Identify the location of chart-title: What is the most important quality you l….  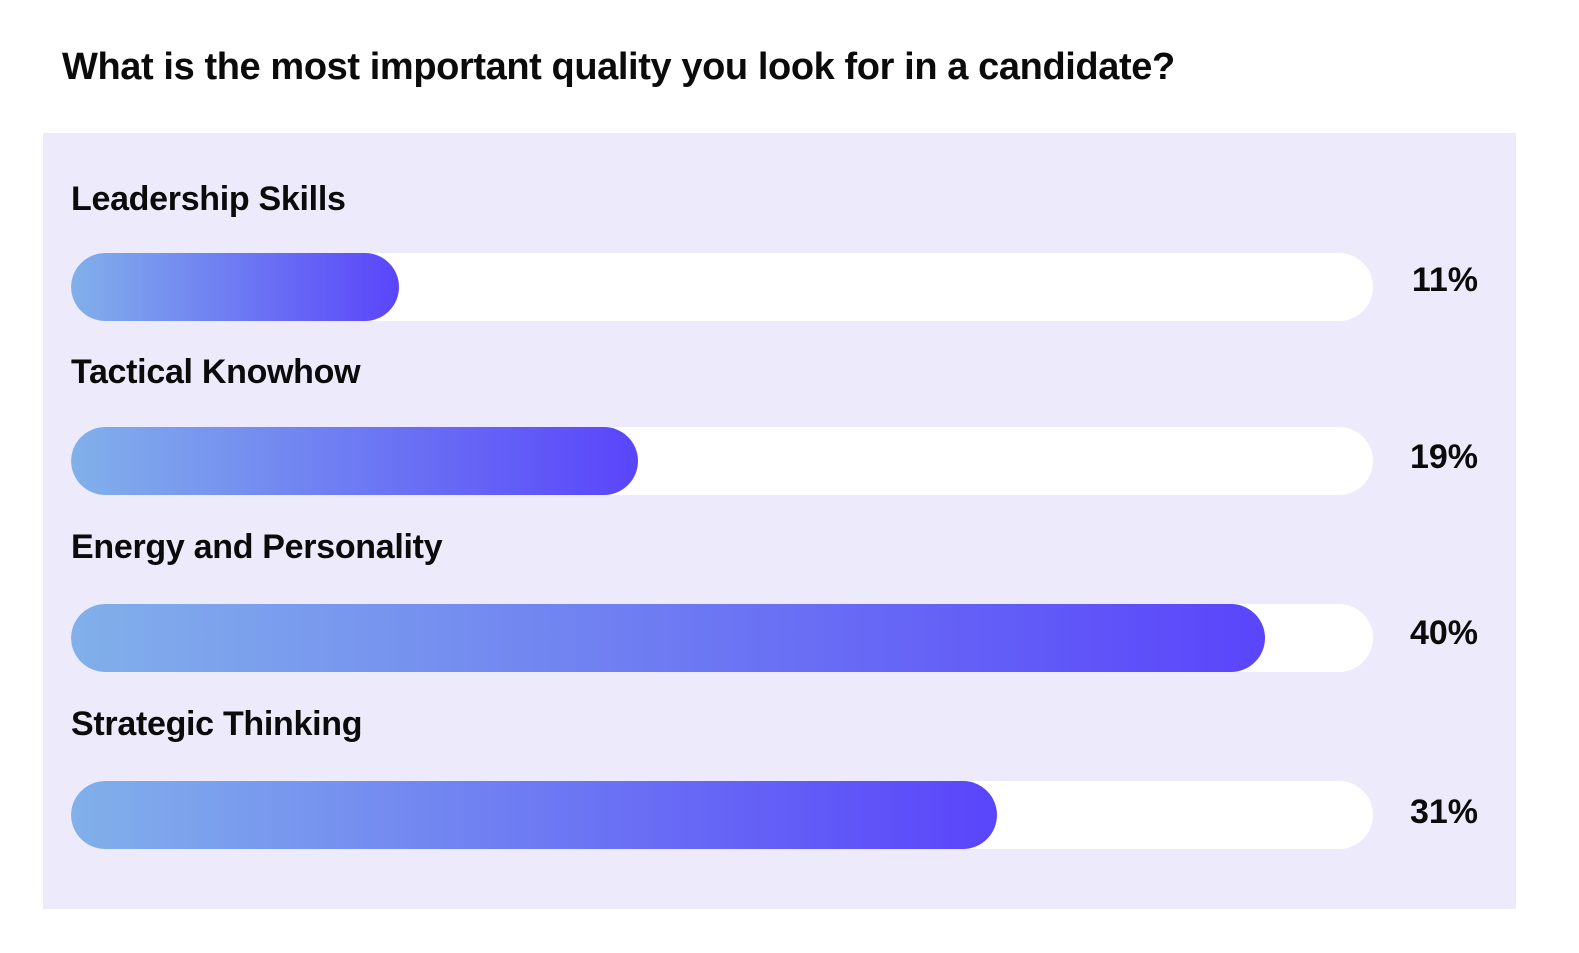
(618, 67).